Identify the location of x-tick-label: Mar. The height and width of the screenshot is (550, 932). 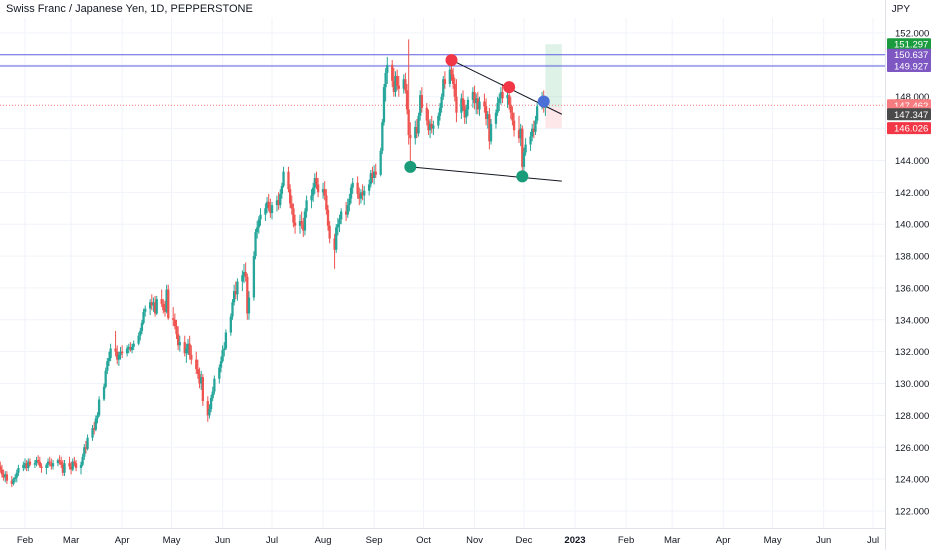
(71, 540).